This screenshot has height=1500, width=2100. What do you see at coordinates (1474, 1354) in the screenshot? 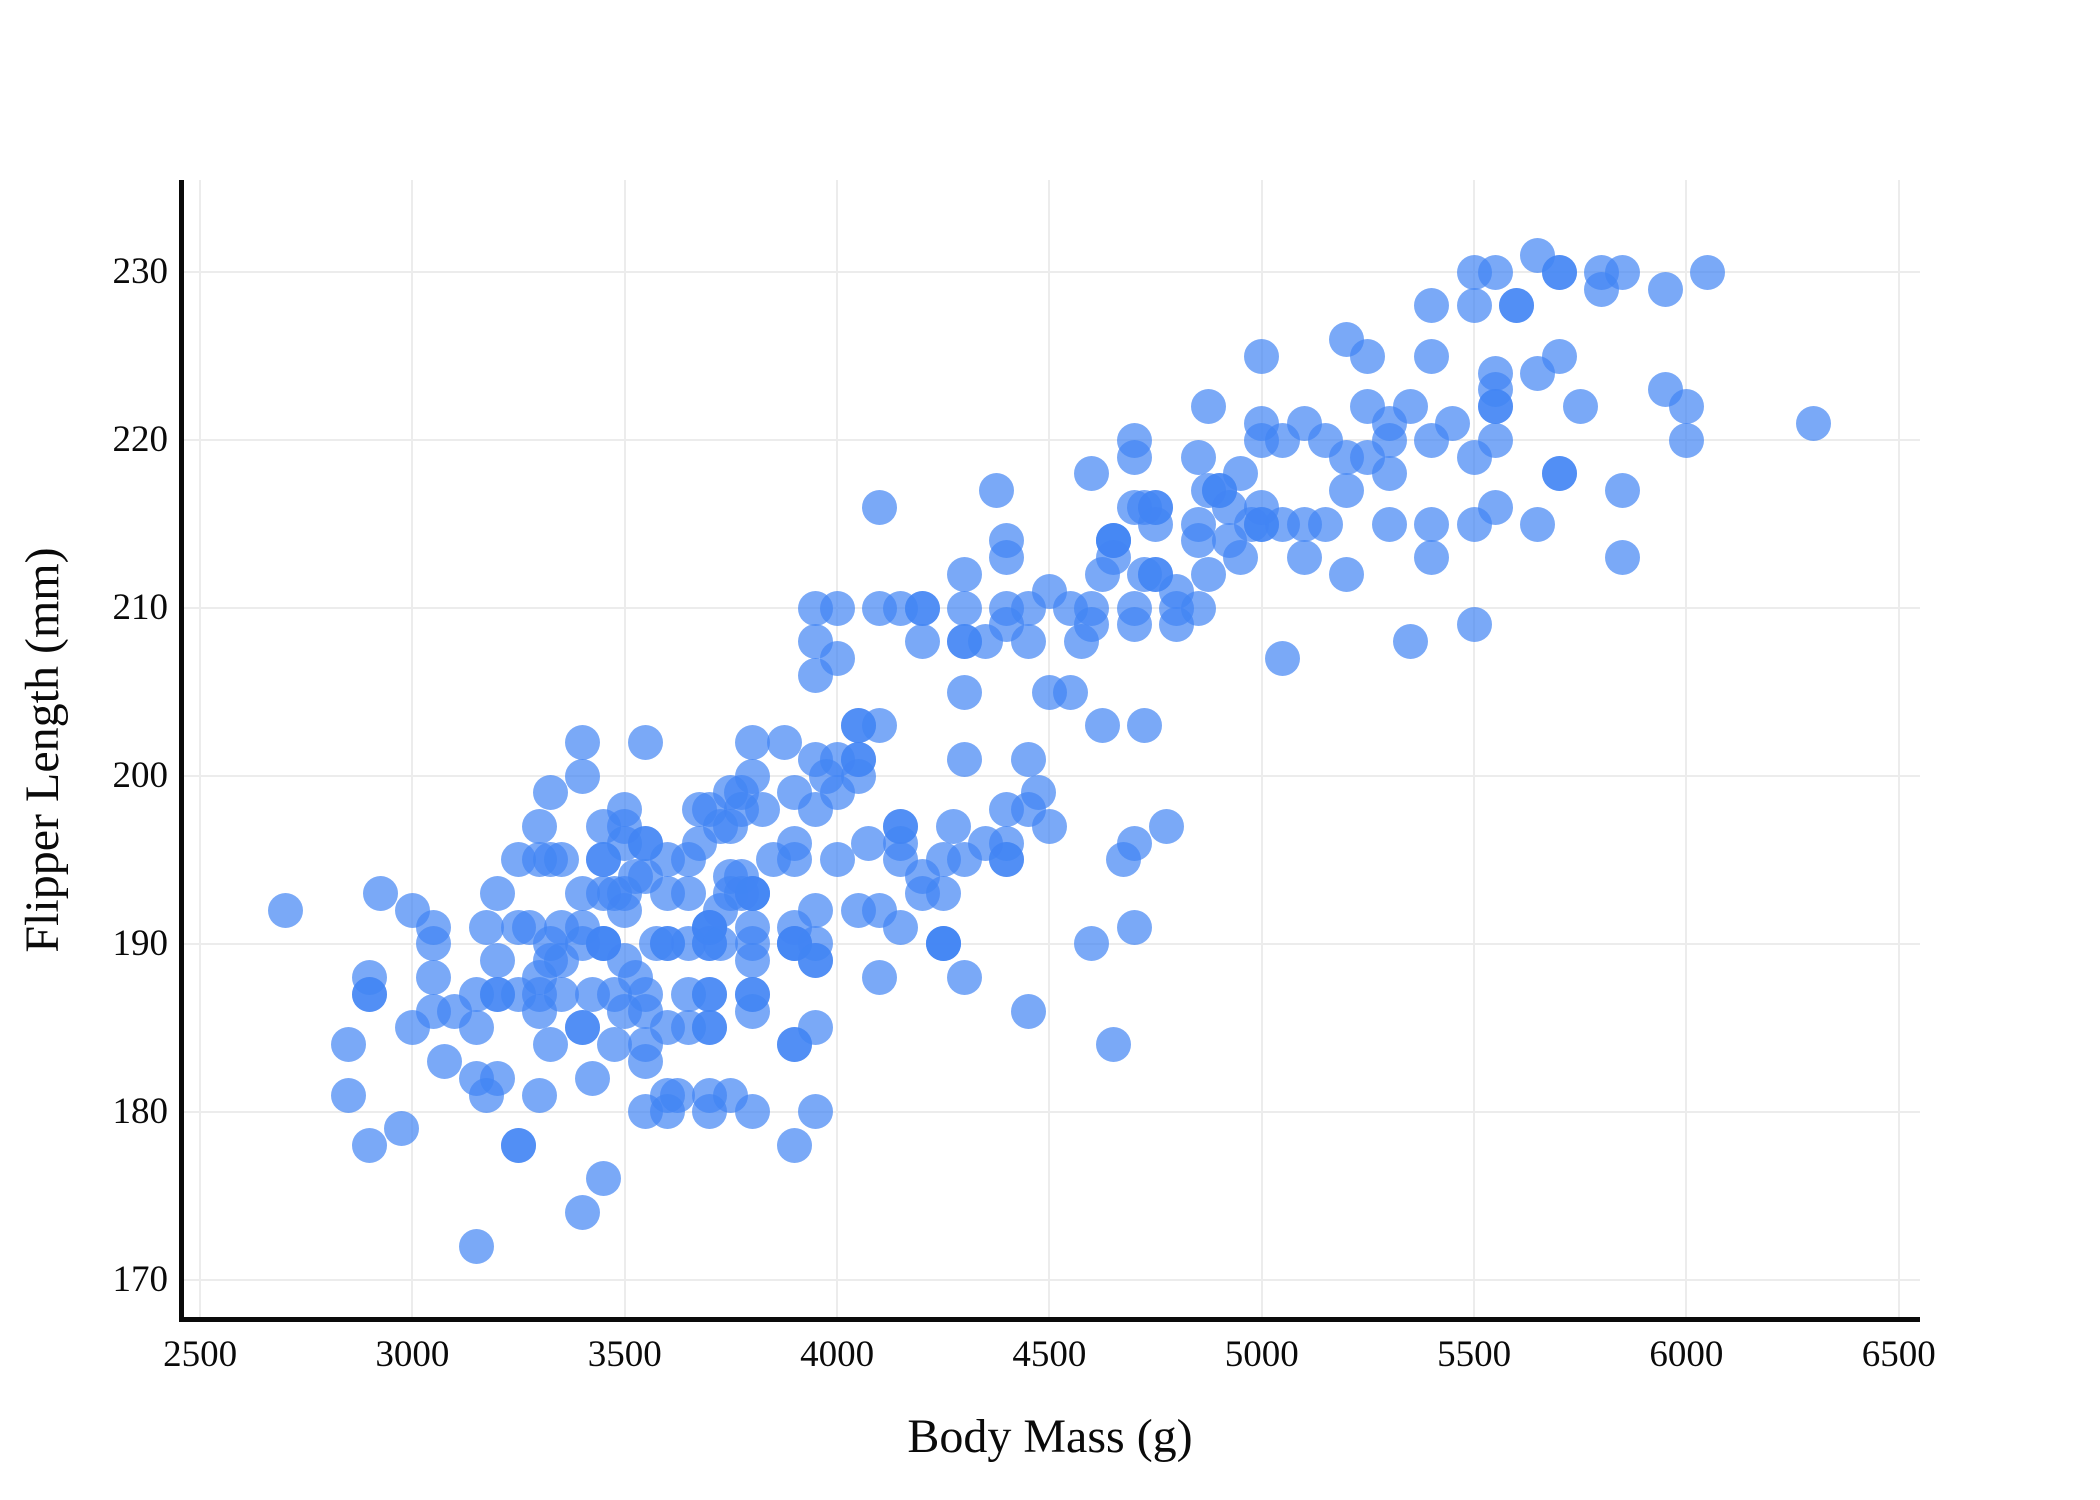
I see `x-tick-label: 5500` at bounding box center [1474, 1354].